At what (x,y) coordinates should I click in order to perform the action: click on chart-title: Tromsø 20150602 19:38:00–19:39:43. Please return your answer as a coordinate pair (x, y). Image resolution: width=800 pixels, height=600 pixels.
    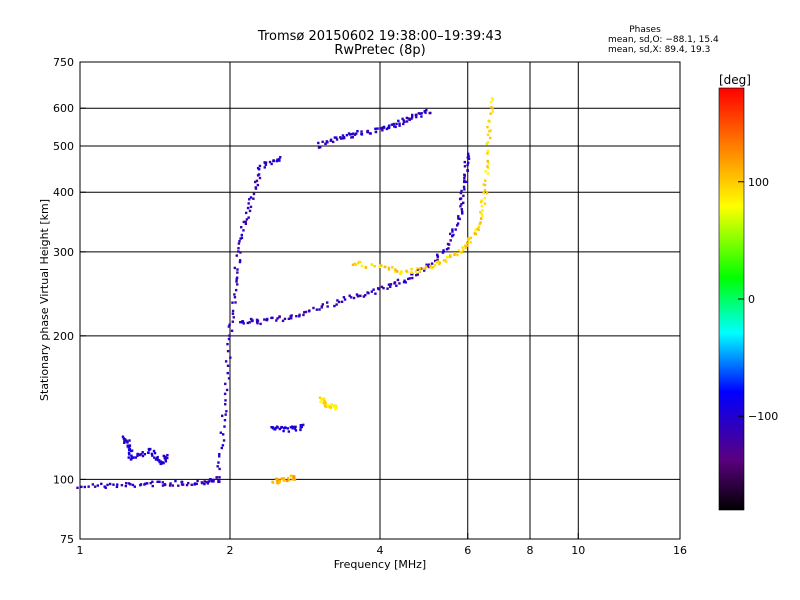
    Looking at the image, I should click on (379, 36).